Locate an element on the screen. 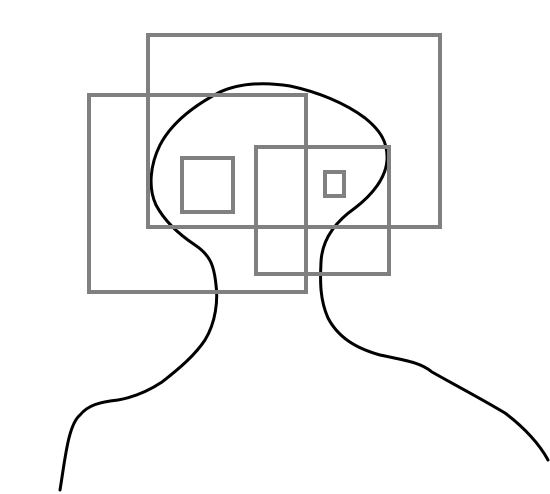  right-box is located at coordinates (322, 210).